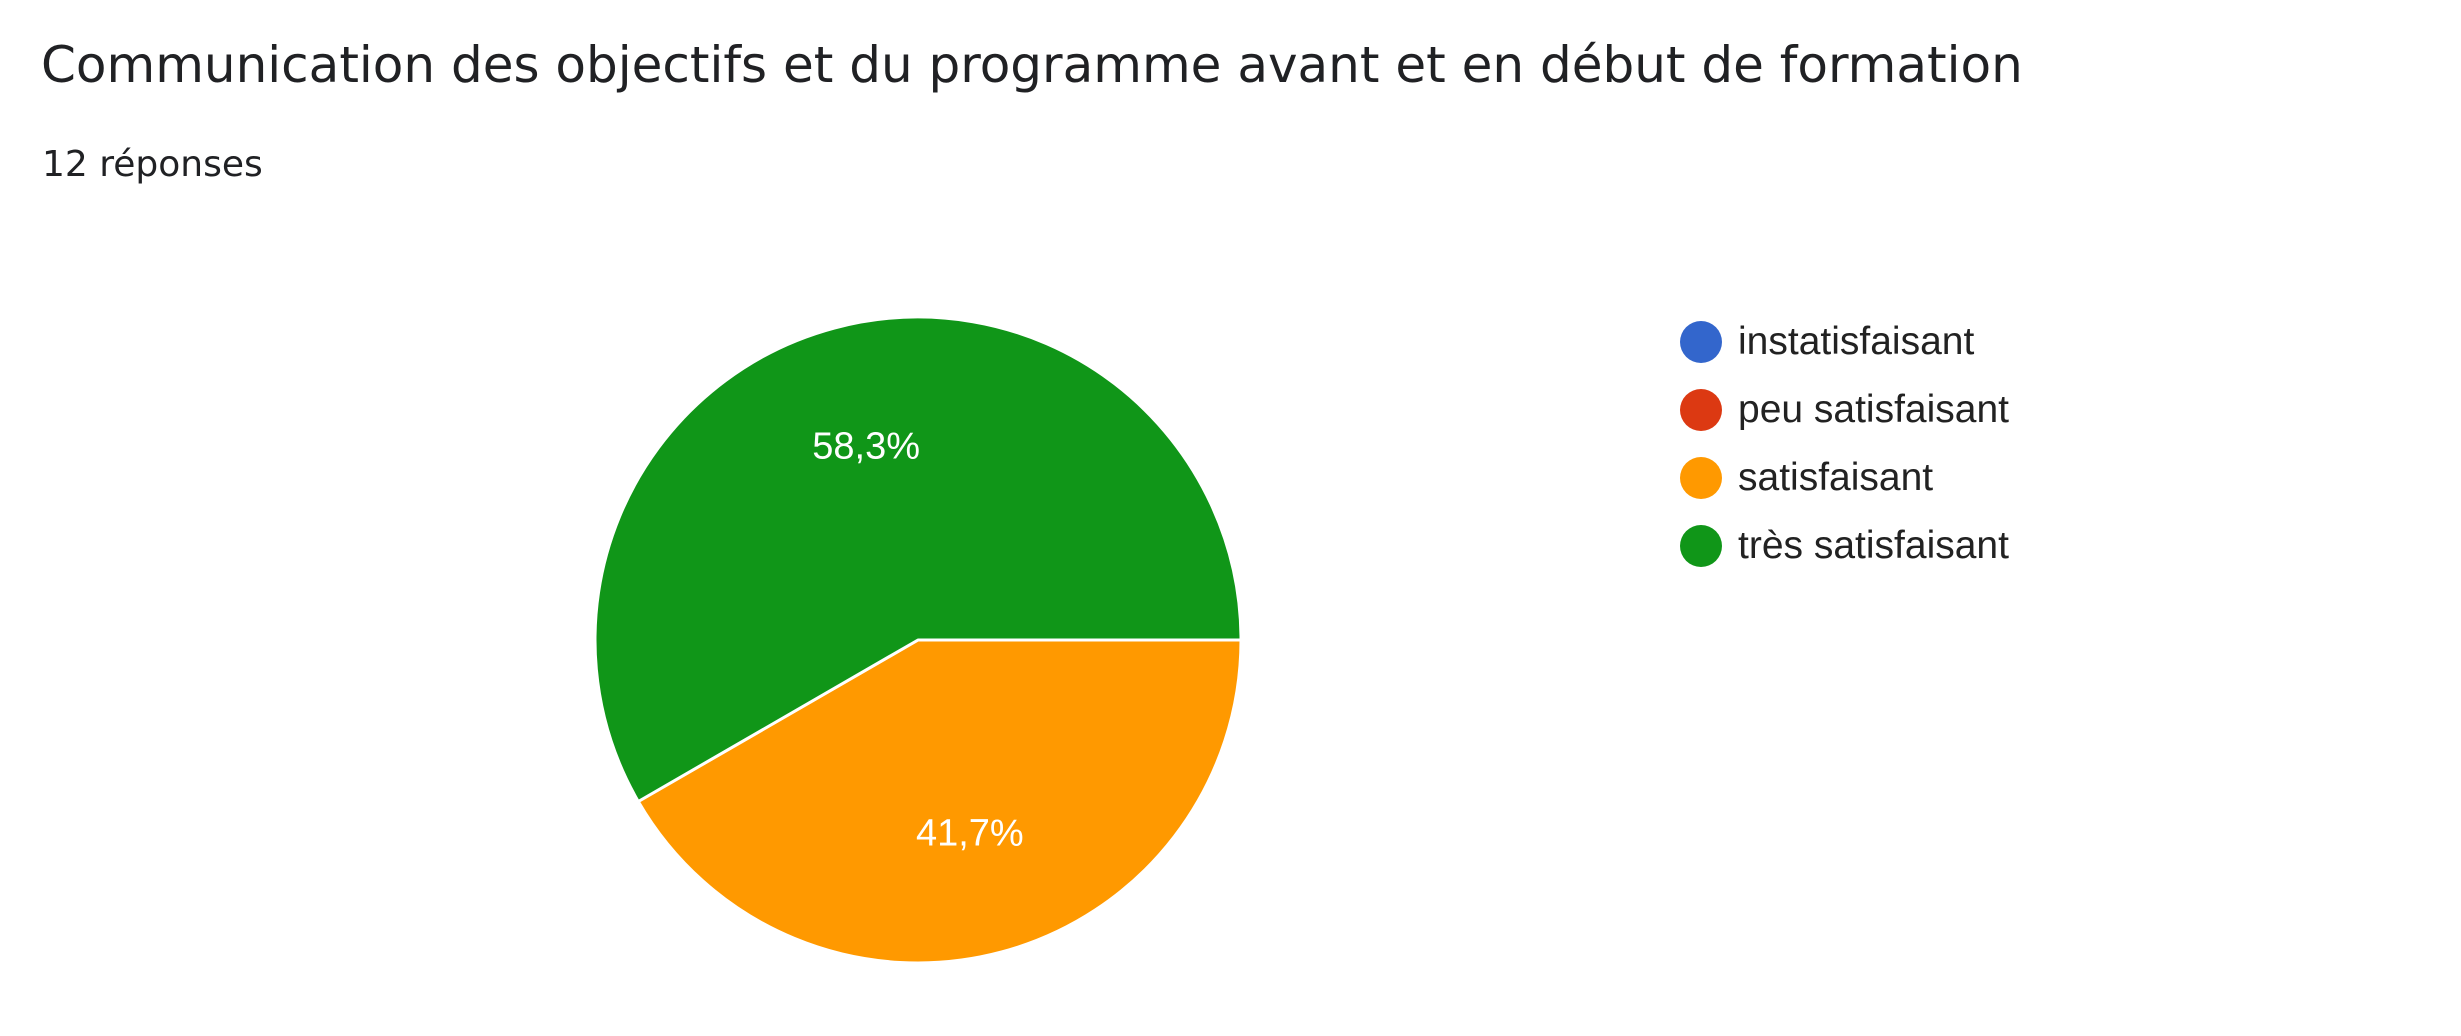  I want to click on legend-item-peu-satisfaisant: peu satisfaisant, so click(1844, 410).